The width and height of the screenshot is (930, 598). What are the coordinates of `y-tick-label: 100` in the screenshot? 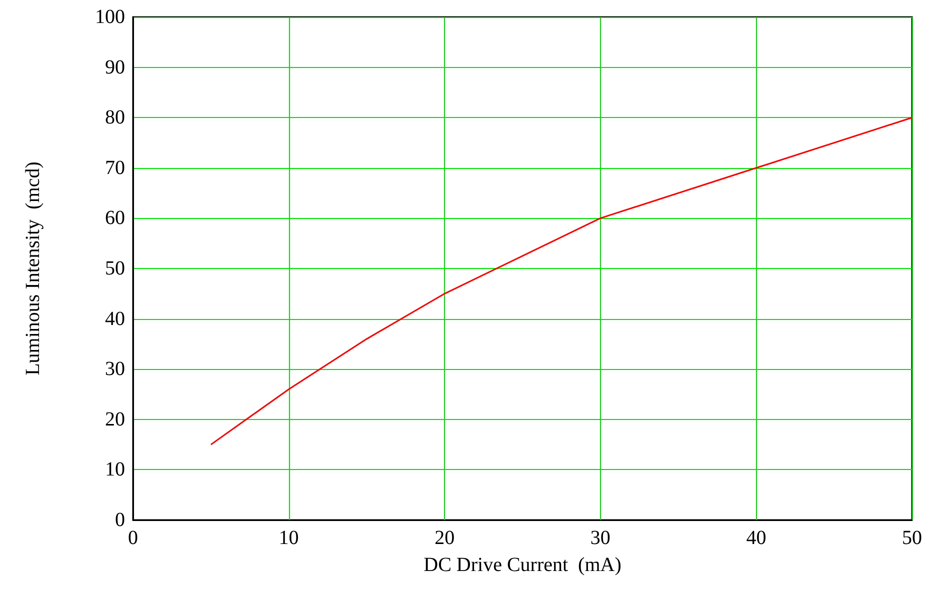 It's located at (110, 17).